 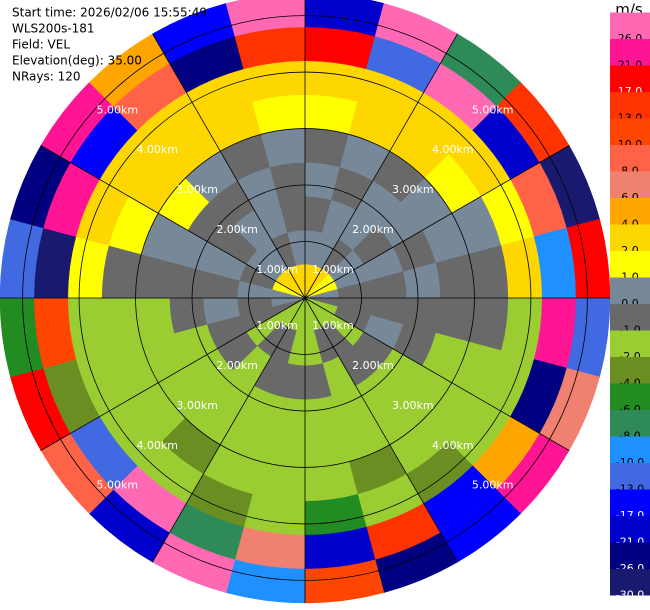 What do you see at coordinates (77, 61) in the screenshot?
I see `info-line: Elevation(deg): 35.00` at bounding box center [77, 61].